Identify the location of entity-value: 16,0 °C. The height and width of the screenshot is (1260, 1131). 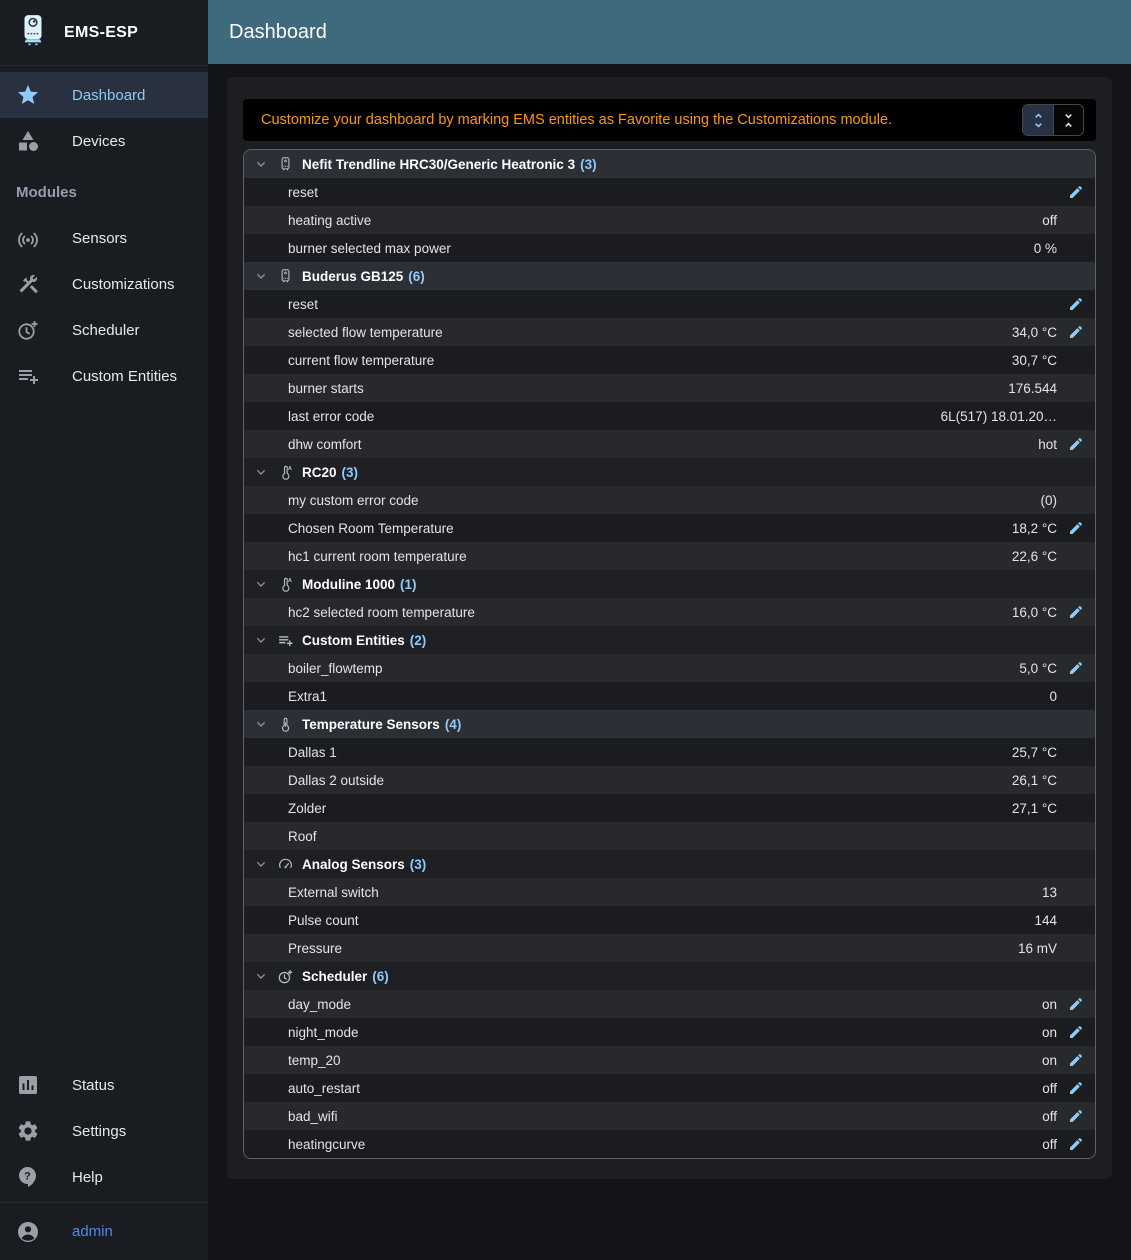
(1034, 612).